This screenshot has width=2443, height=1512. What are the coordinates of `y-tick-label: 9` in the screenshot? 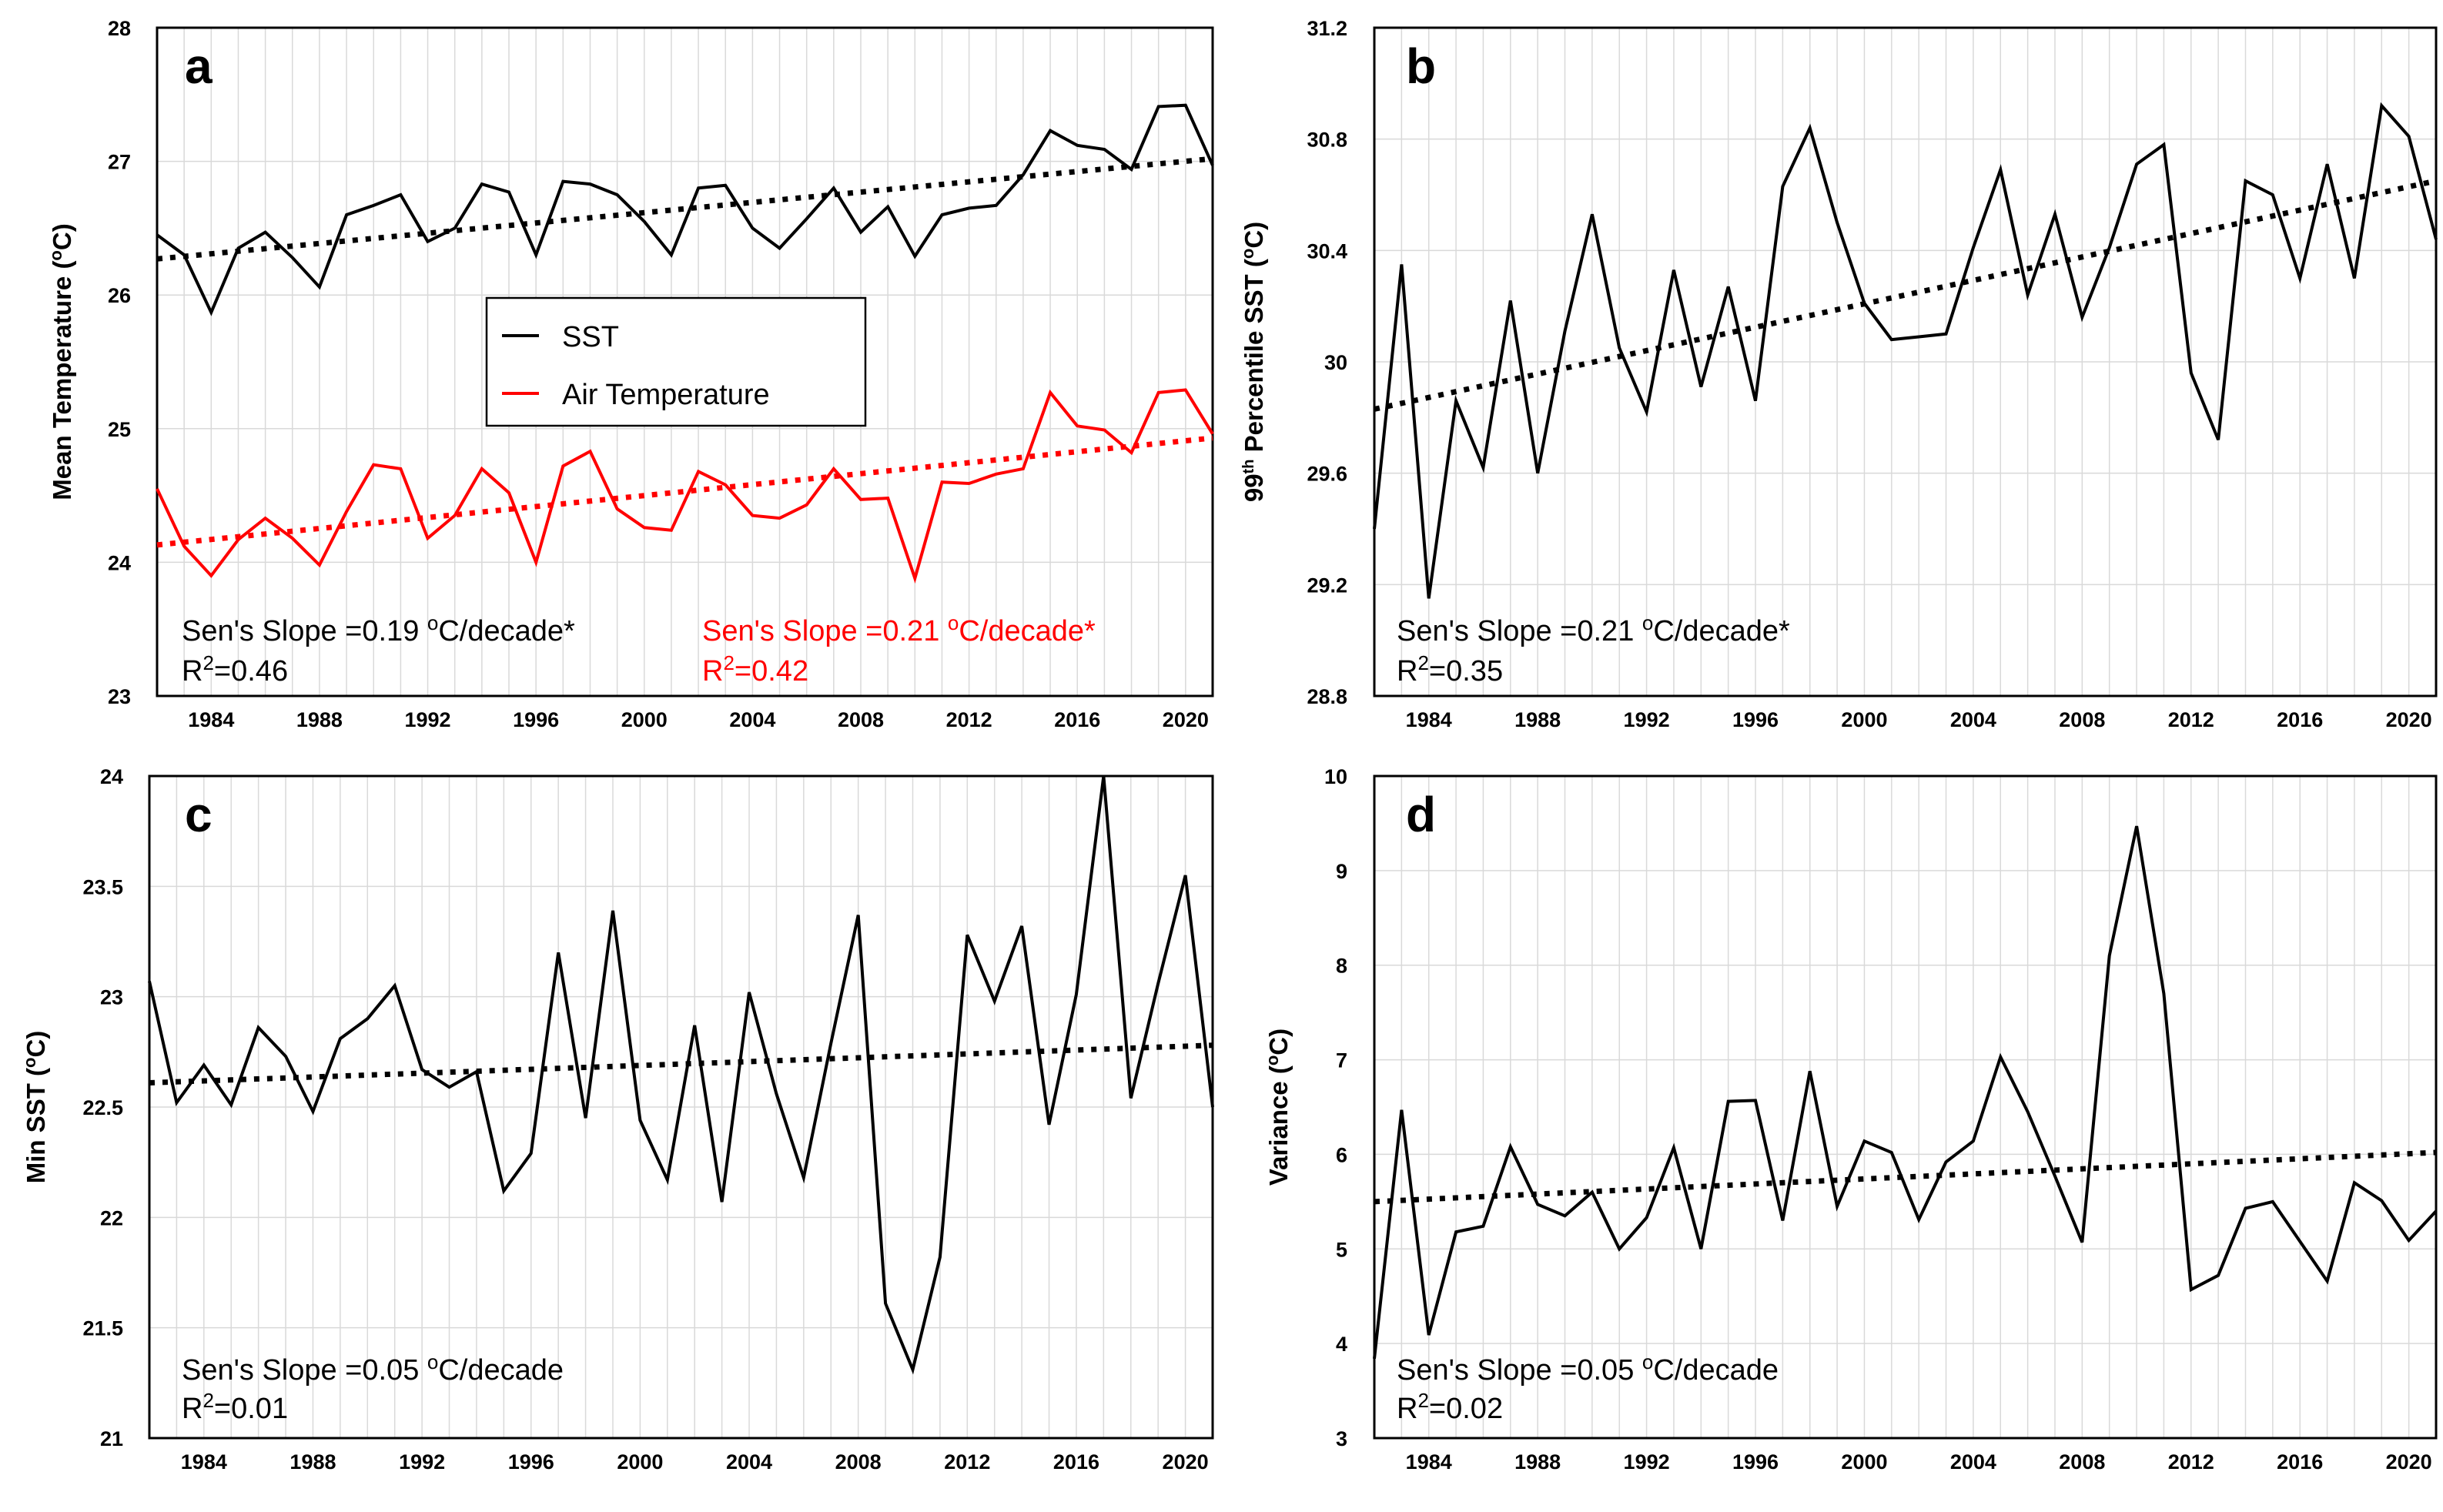 It's located at (1341, 871).